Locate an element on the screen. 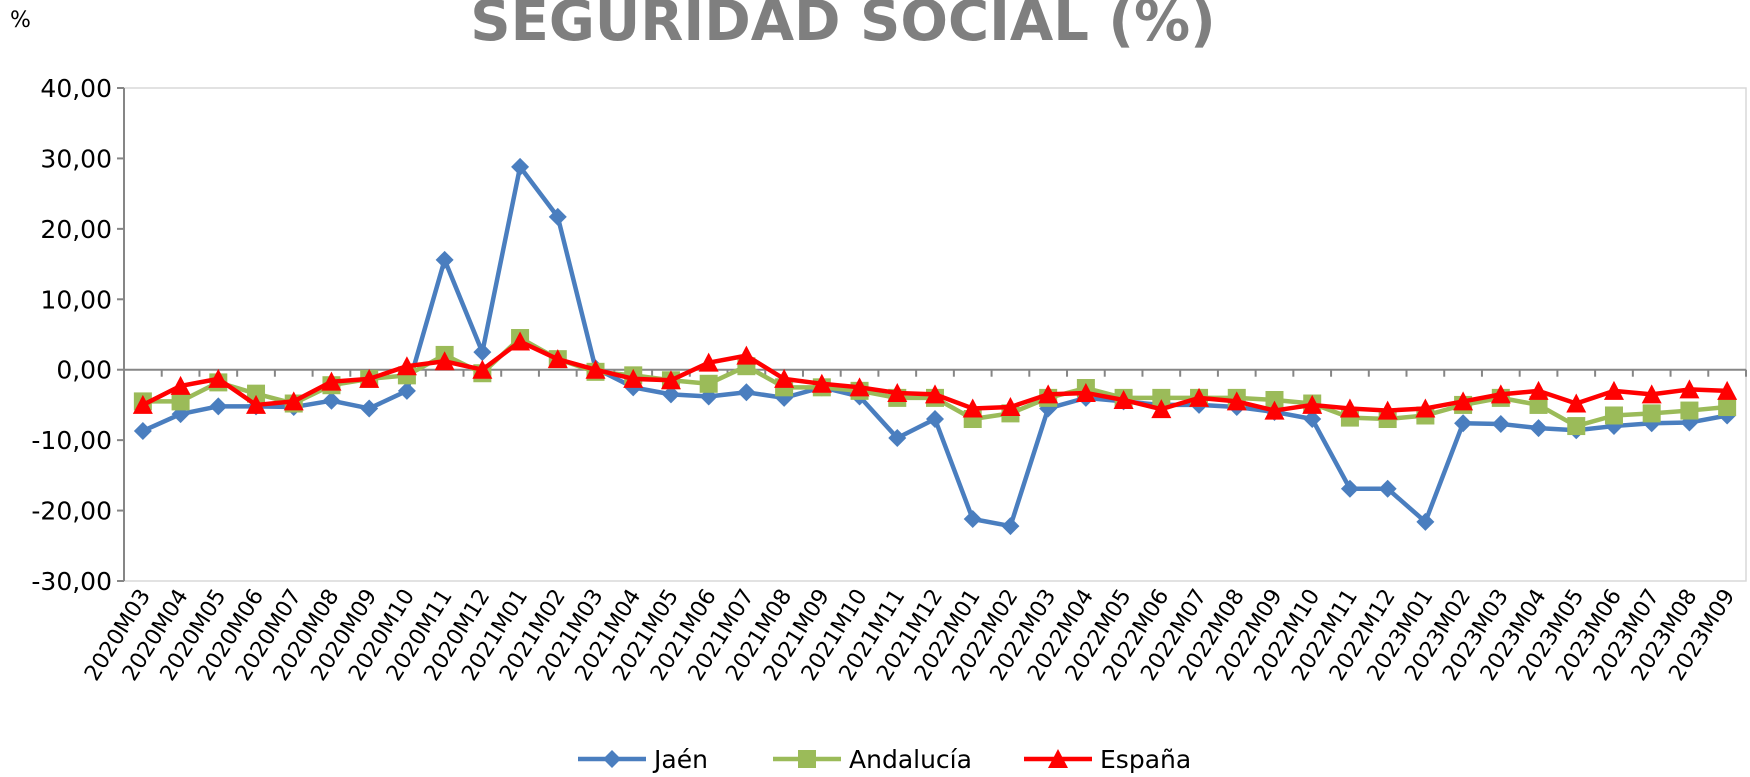 The width and height of the screenshot is (1750, 777). legend-item: España is located at coordinates (1107, 759).